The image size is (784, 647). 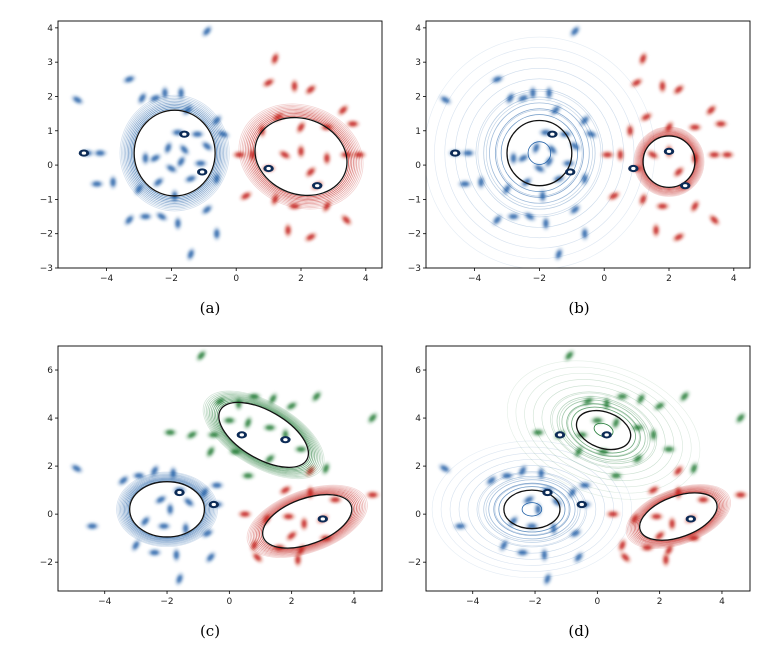 I want to click on y-tick-label-b--2: −2, so click(x=414, y=235).